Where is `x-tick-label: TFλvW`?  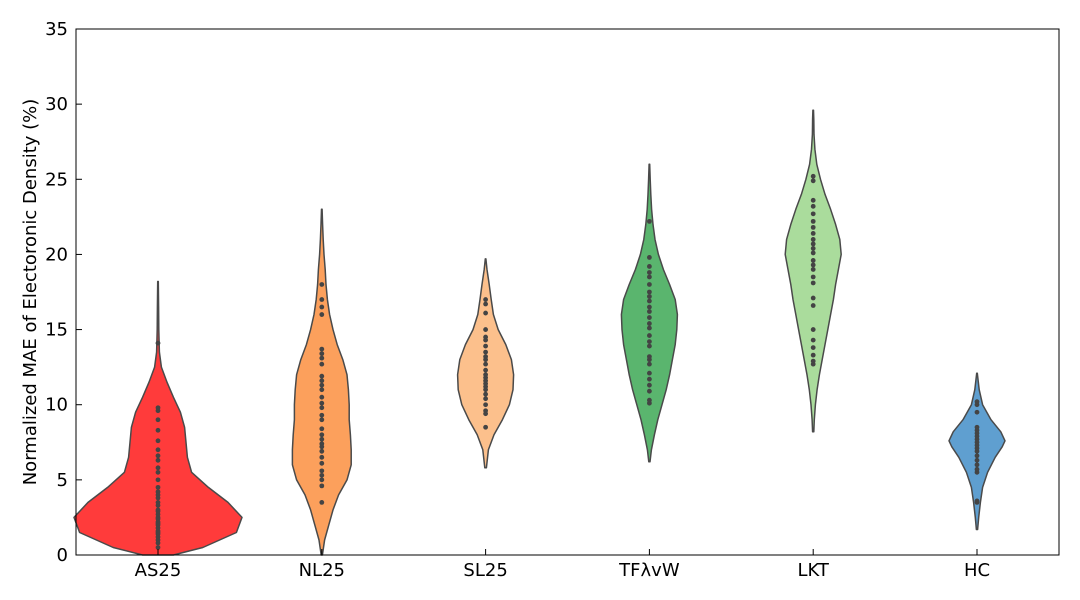 x-tick-label: TFλvW is located at coordinates (649, 570).